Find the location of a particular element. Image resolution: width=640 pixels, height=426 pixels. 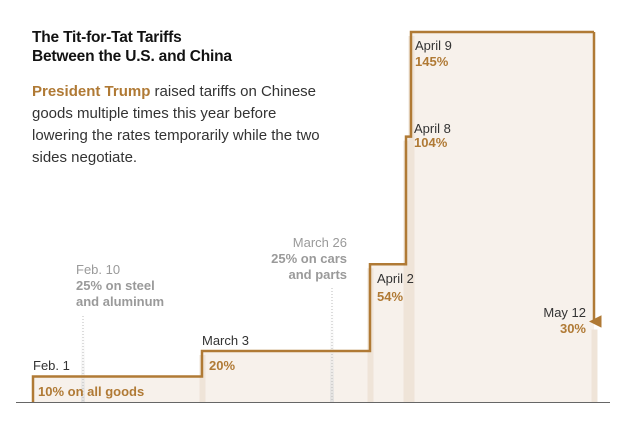

title-line-1: The Tit-for-Tat Tariffs is located at coordinates (107, 37).